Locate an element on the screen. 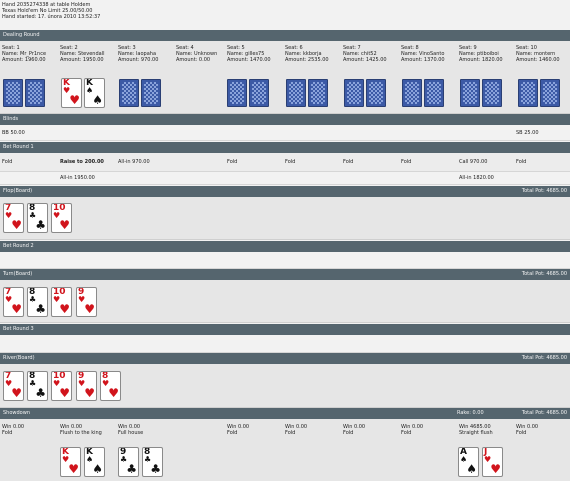  section-title: Bet Round 3 is located at coordinates (18, 329).